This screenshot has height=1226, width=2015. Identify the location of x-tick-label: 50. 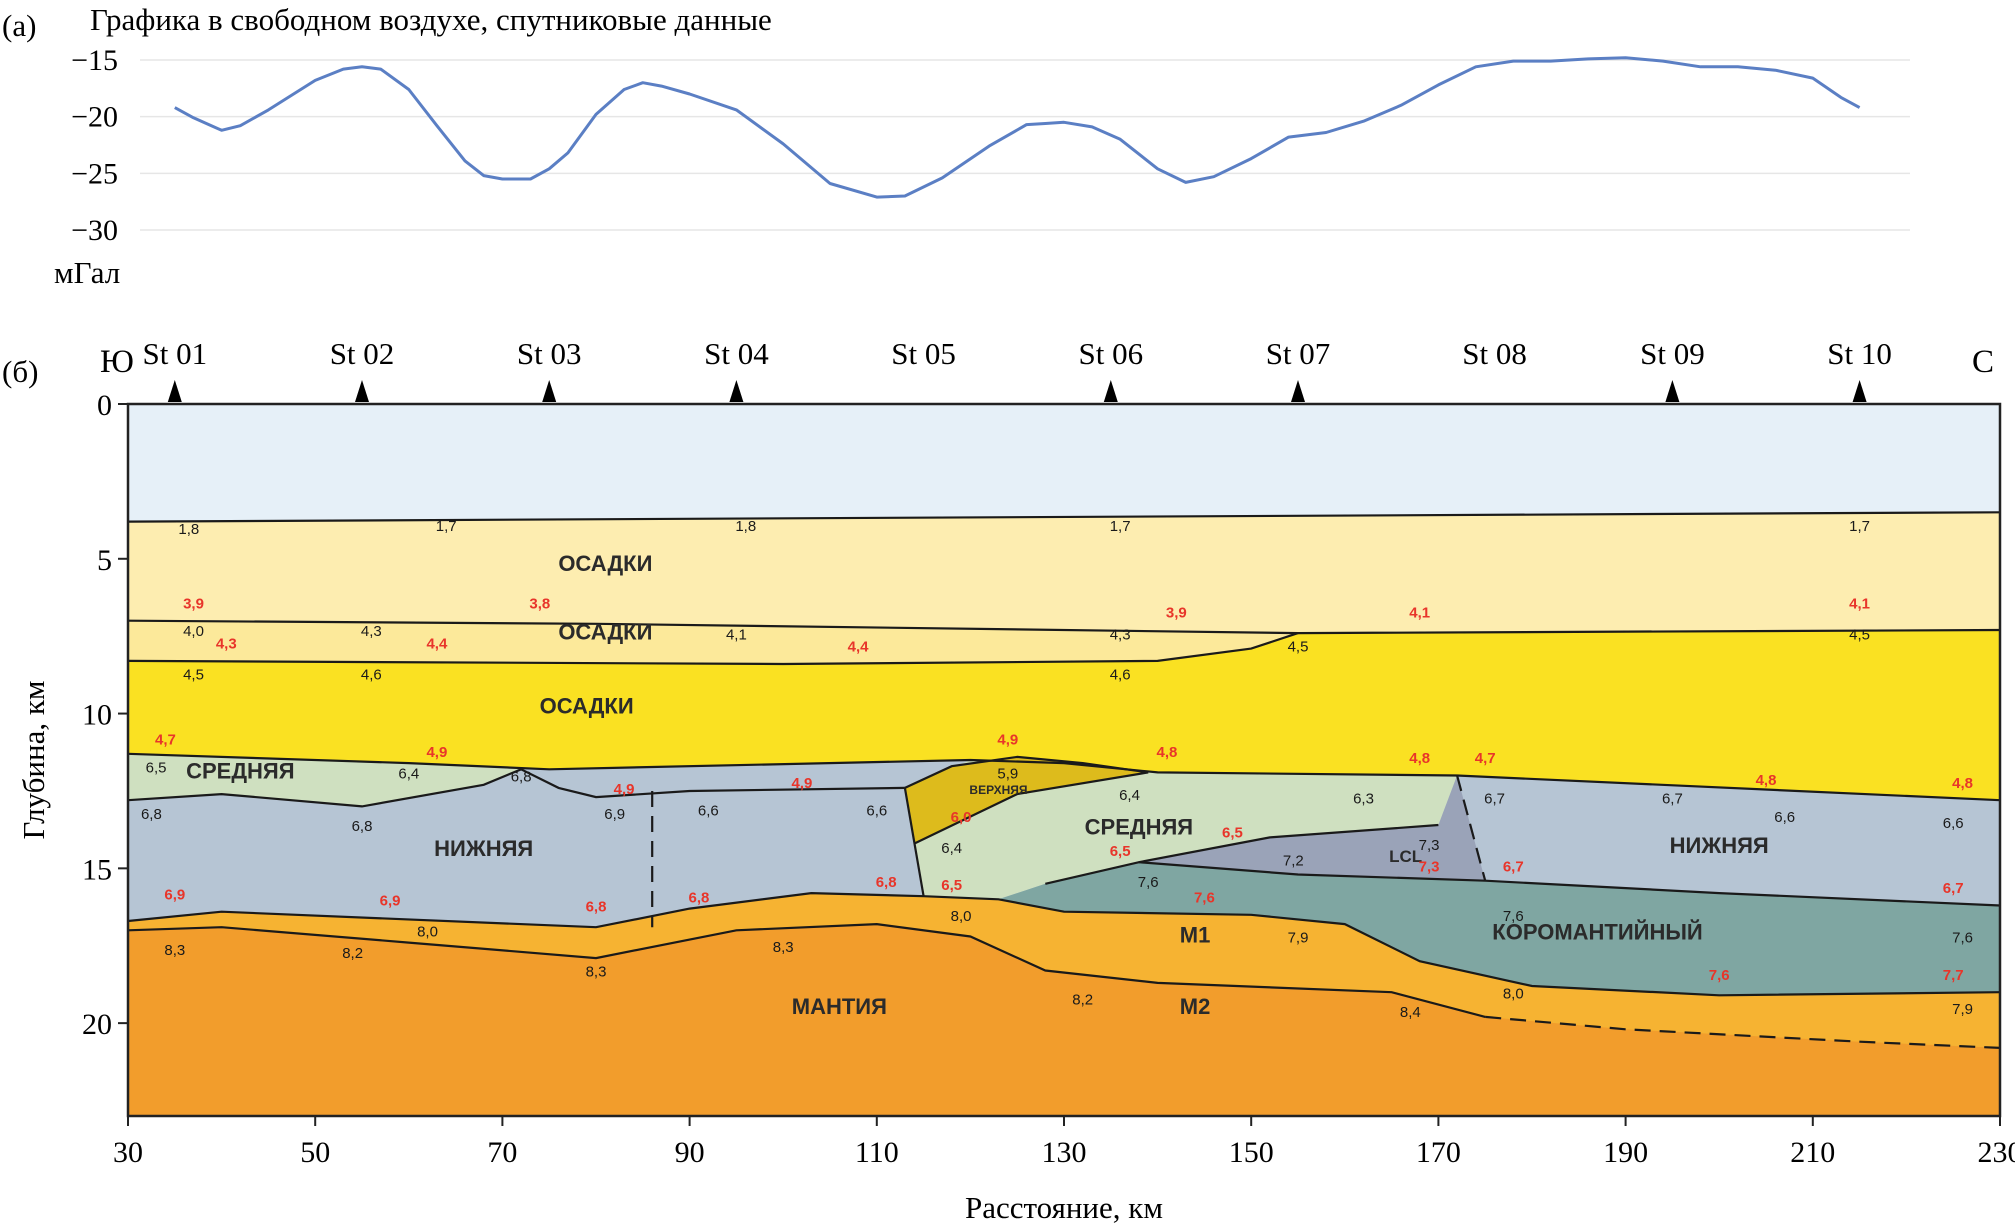
(315, 1152).